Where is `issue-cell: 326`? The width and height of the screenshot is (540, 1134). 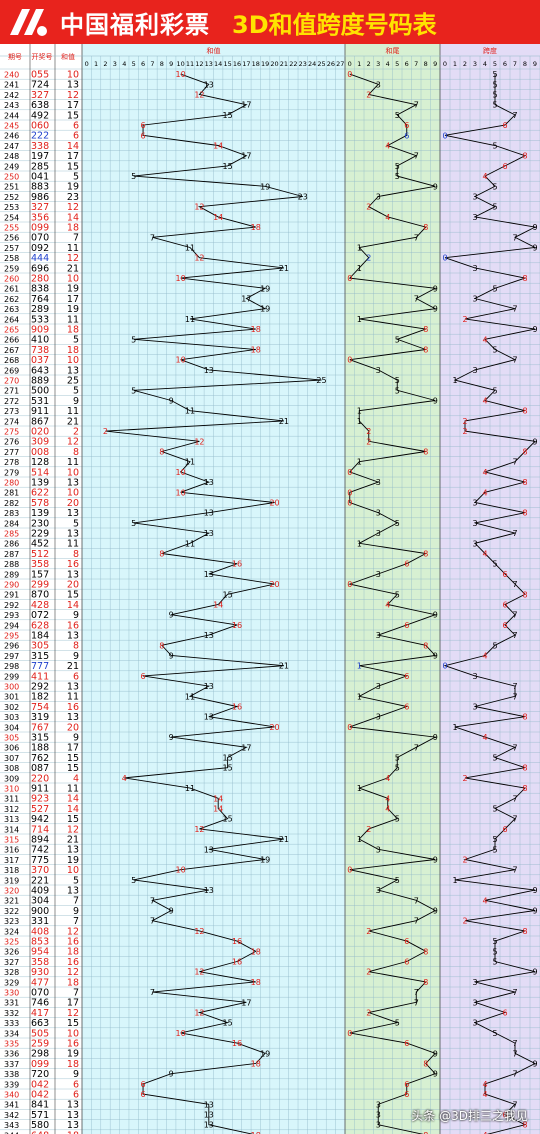 issue-cell: 326 is located at coordinates (11, 952).